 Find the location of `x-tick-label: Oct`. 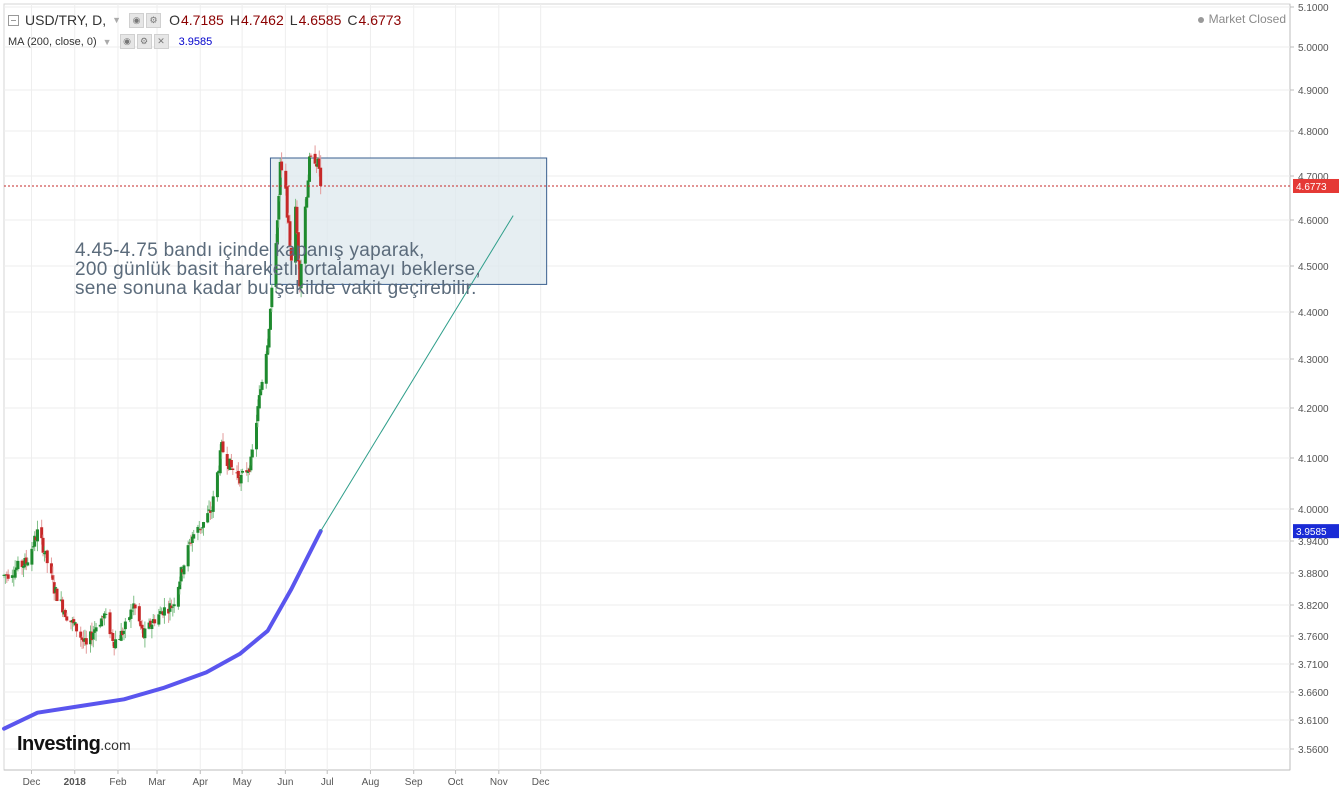

x-tick-label: Oct is located at coordinates (456, 782).